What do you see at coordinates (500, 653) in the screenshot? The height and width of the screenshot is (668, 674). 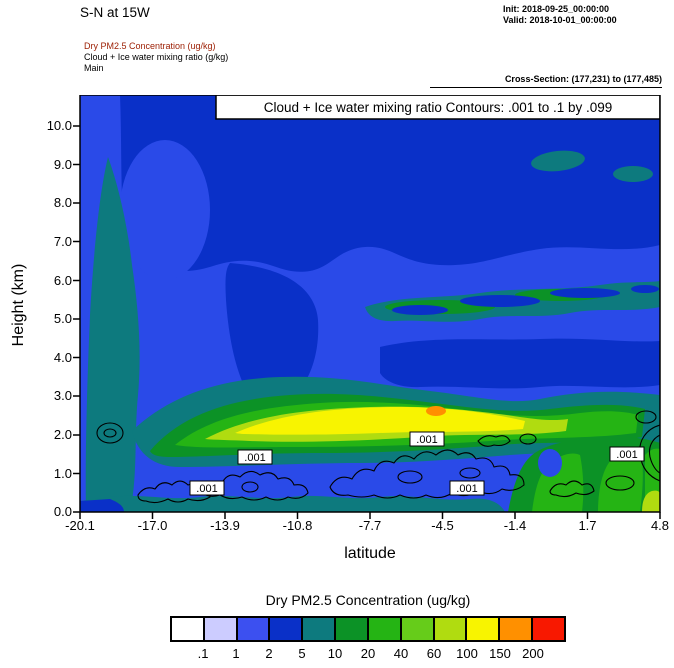 I see `colorbar-tick: 150` at bounding box center [500, 653].